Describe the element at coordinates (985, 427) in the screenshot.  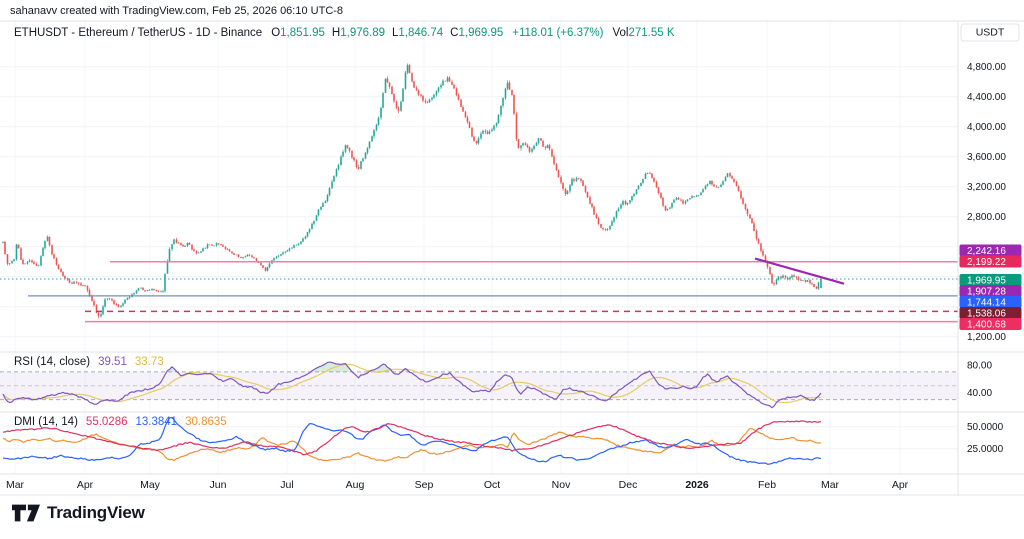
I see `svg-text: 50.0000` at that location.